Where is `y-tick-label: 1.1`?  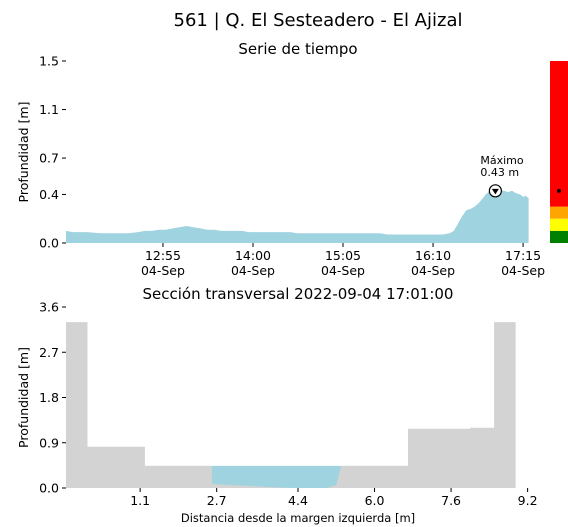 y-tick-label: 1.1 is located at coordinates (49, 109).